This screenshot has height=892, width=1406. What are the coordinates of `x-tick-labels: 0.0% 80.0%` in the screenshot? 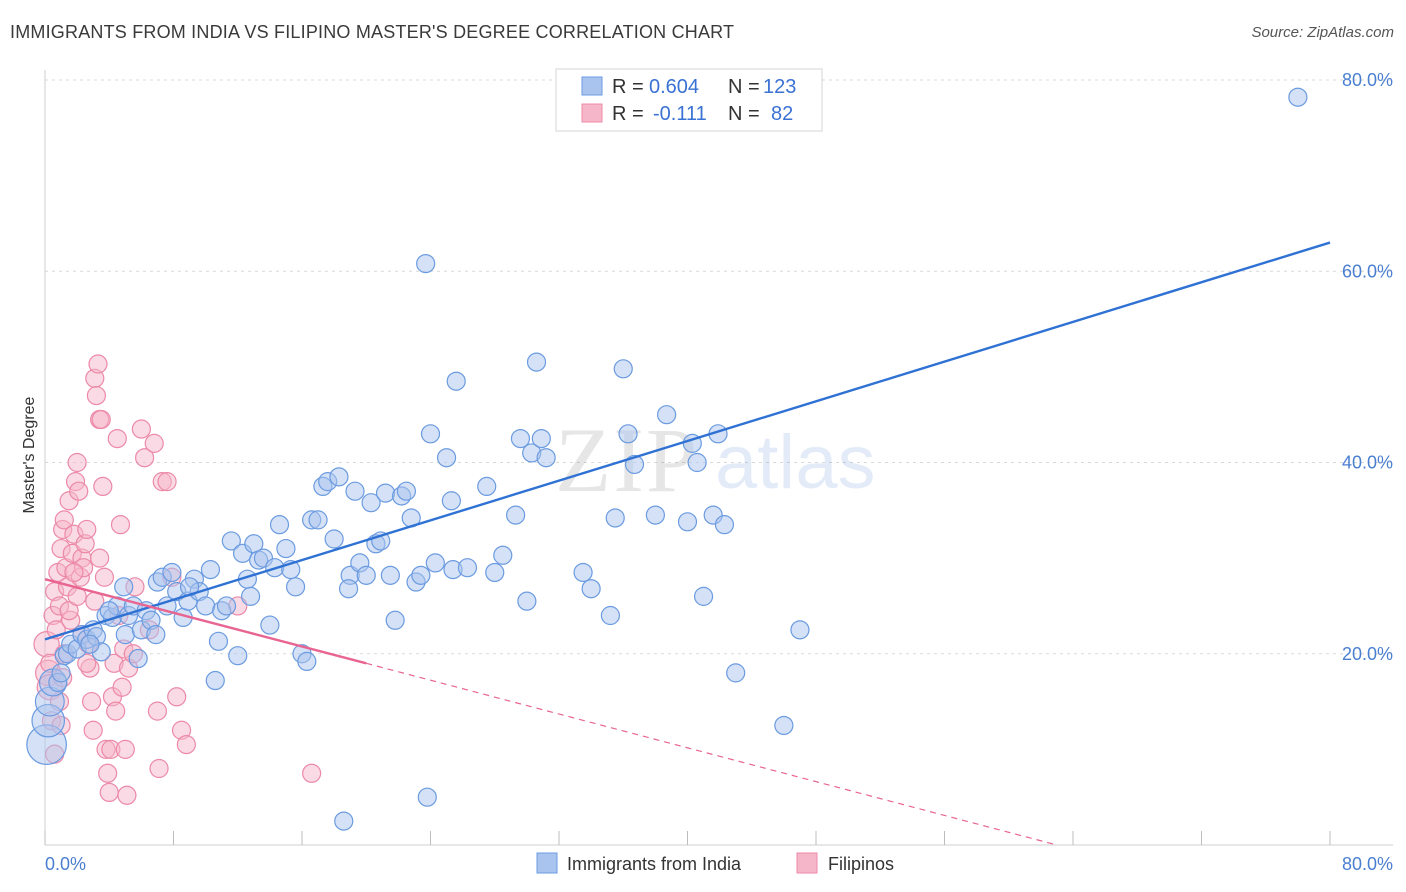 It's located at (719, 864).